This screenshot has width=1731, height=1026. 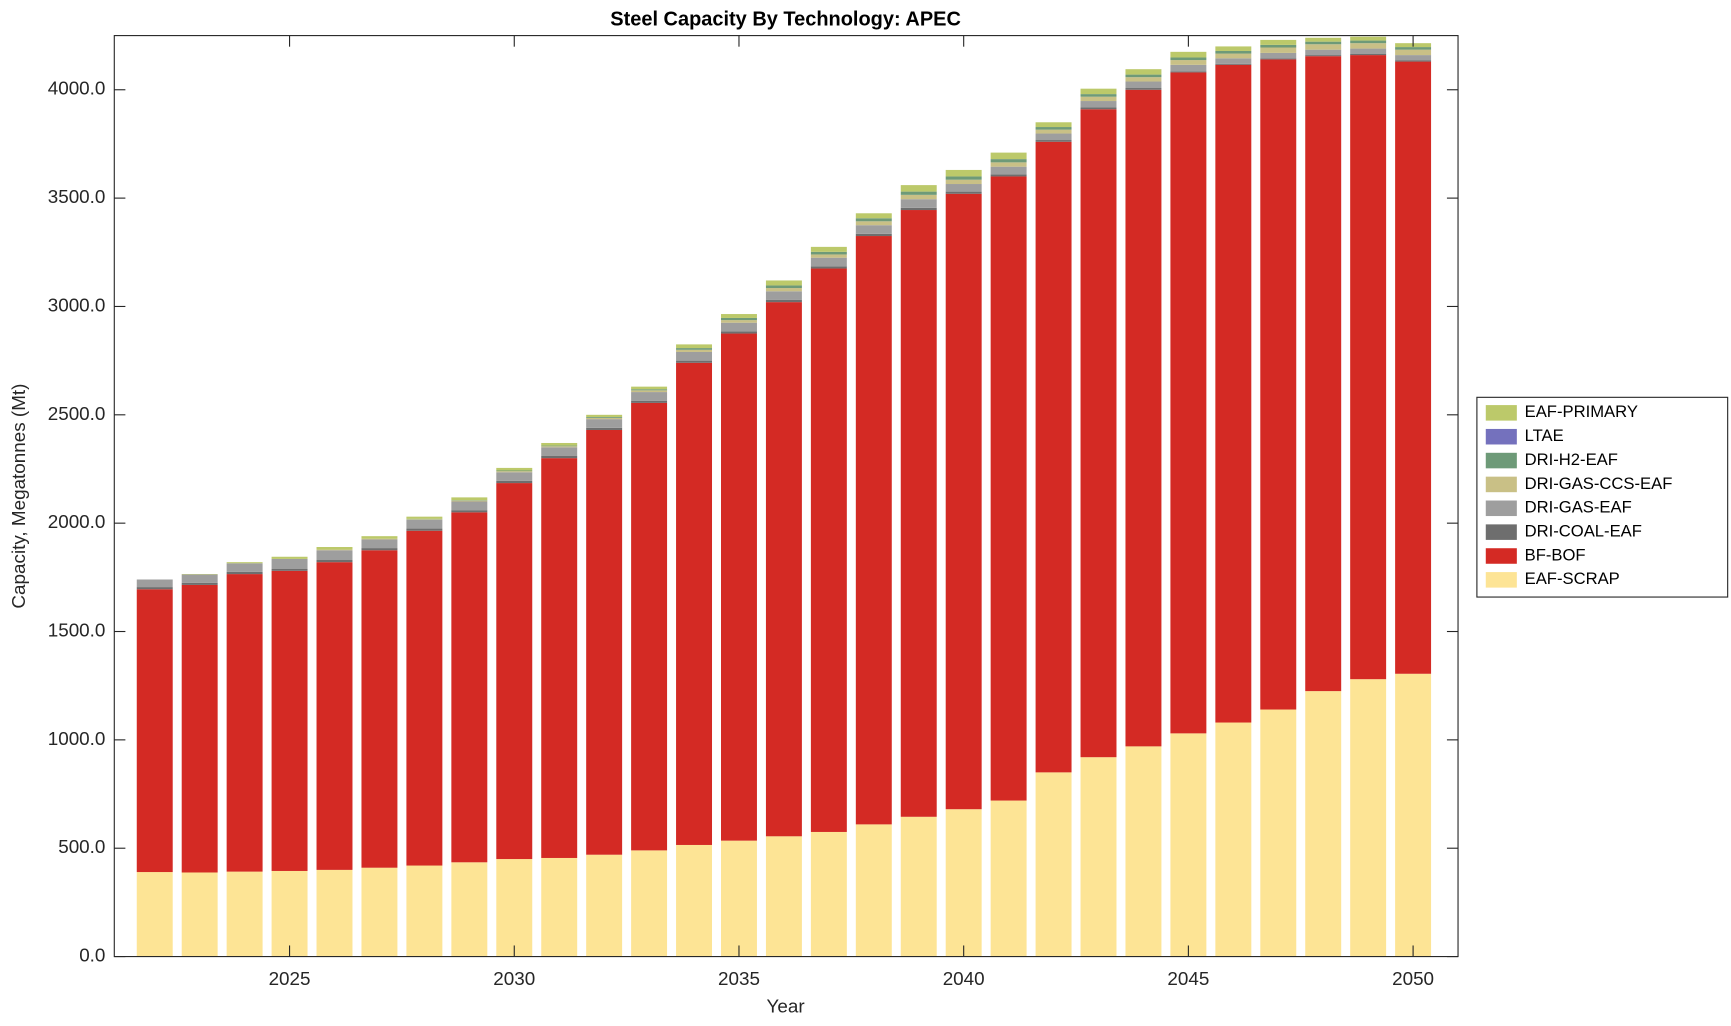 What do you see at coordinates (786, 1006) in the screenshot?
I see `x-axis-label: Year` at bounding box center [786, 1006].